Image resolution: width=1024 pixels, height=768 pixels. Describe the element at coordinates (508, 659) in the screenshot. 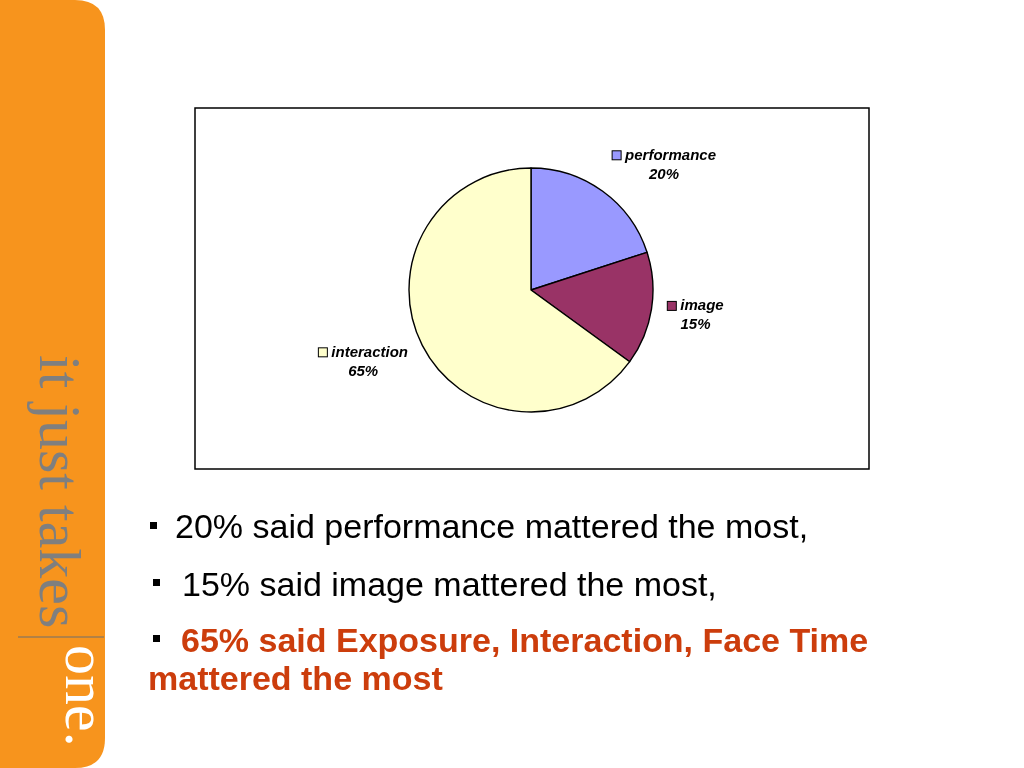

I see `text: 65% said Exposure, Interaction, Face Time mattered the most` at that location.